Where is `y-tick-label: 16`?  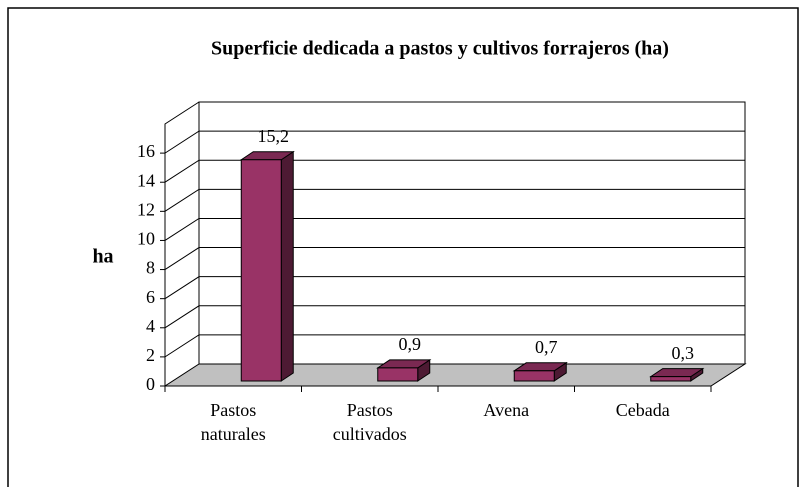 y-tick-label: 16 is located at coordinates (146, 151).